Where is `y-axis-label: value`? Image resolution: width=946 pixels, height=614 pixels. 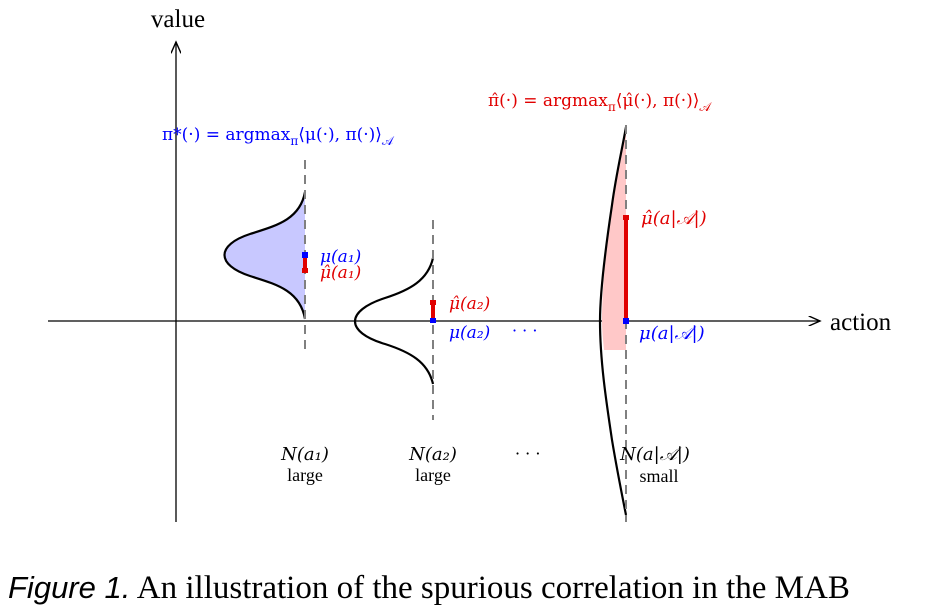
y-axis-label: value is located at coordinates (178, 19).